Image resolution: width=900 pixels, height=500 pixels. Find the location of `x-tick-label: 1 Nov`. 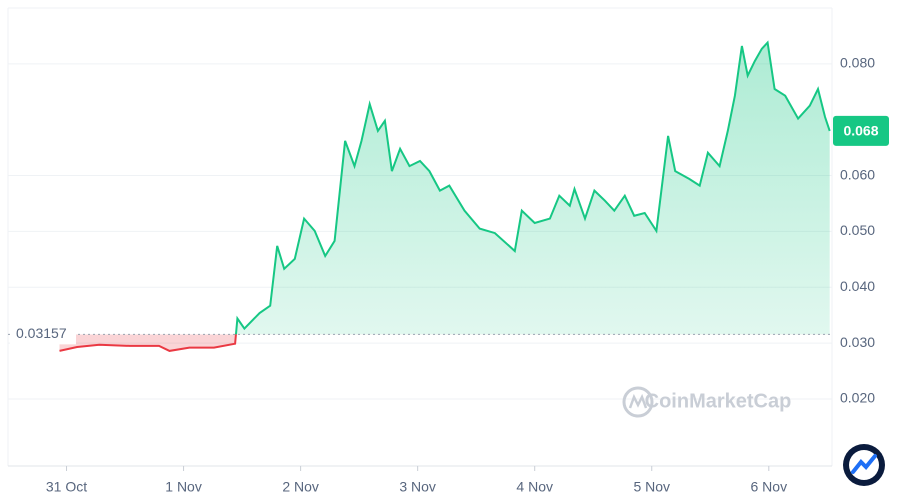

x-tick-label: 1 Nov is located at coordinates (183, 487).